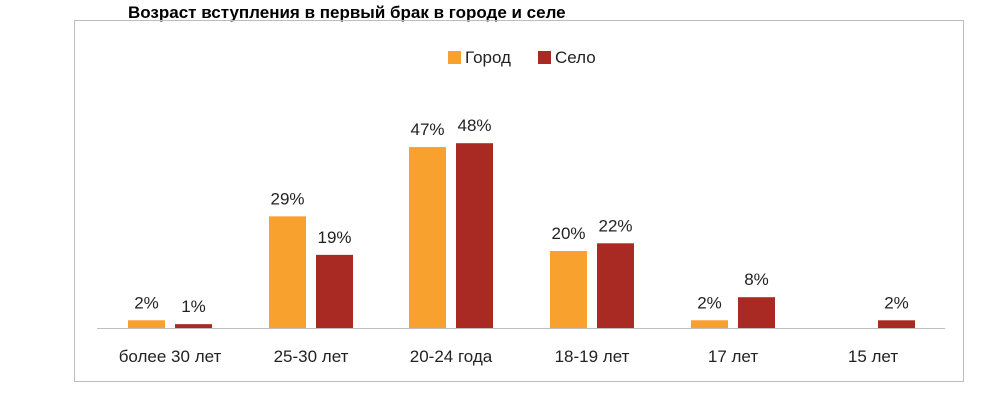 The image size is (1000, 409). Describe the element at coordinates (451, 356) in the screenshot. I see `x-tick-label-2: 20-24 года` at that location.